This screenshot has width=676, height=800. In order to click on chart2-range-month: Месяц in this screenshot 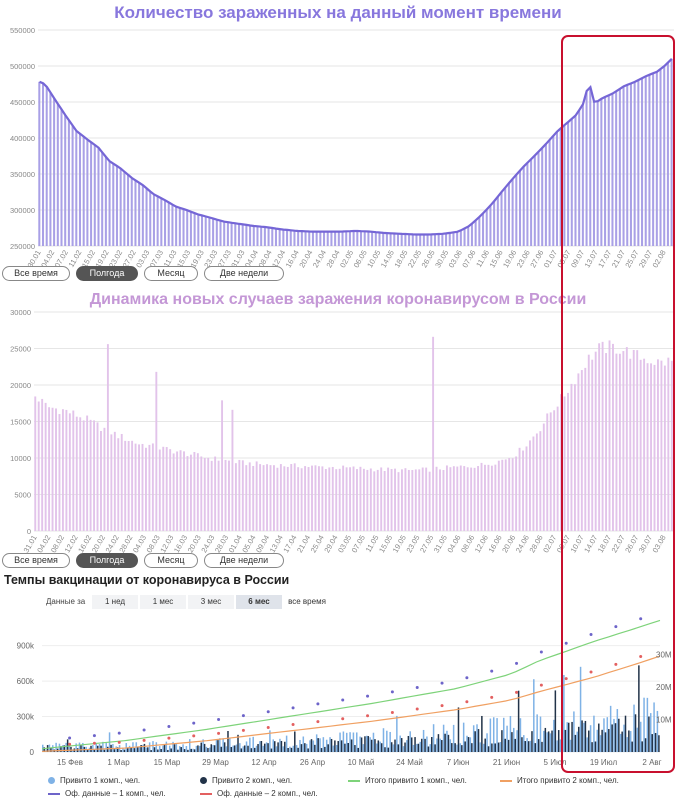, I will do `click(171, 560)`.